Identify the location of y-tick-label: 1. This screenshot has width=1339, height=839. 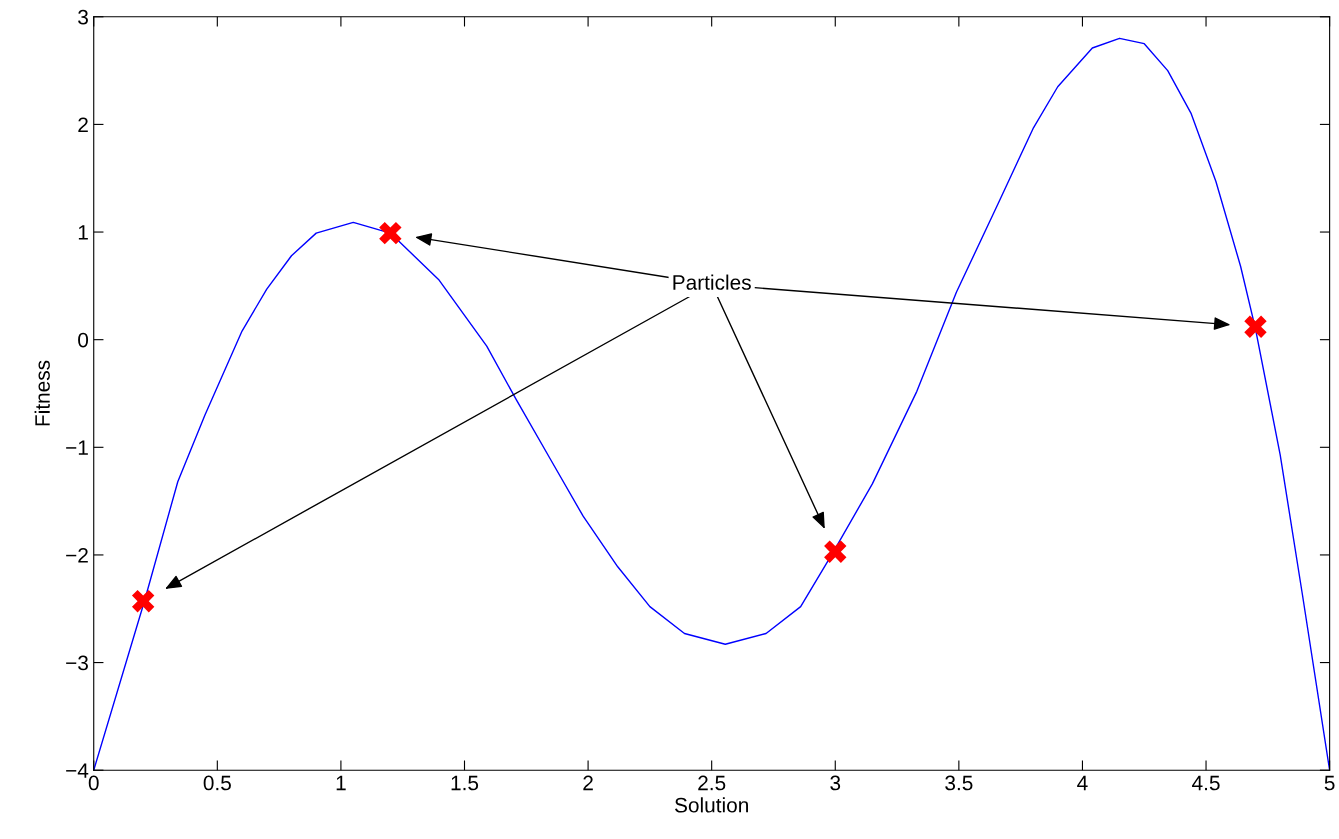
(83, 232).